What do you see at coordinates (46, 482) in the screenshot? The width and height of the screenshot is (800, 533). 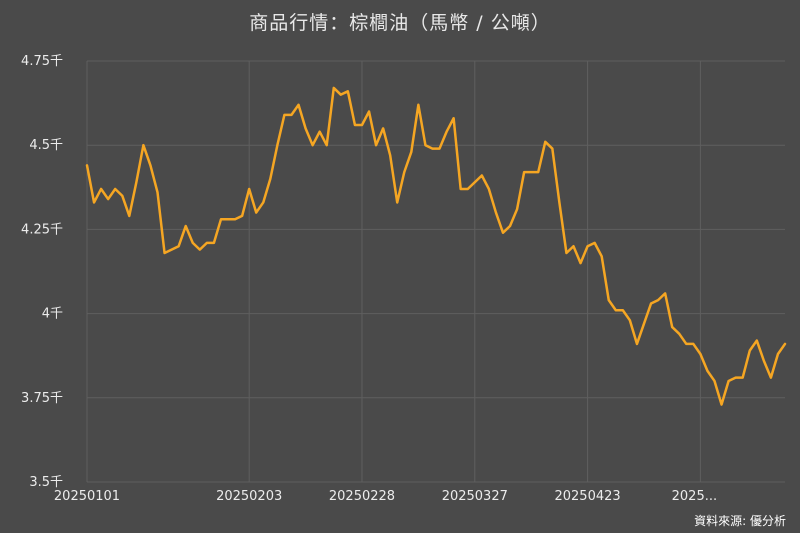 I see `y-tick-label: 3.5千` at bounding box center [46, 482].